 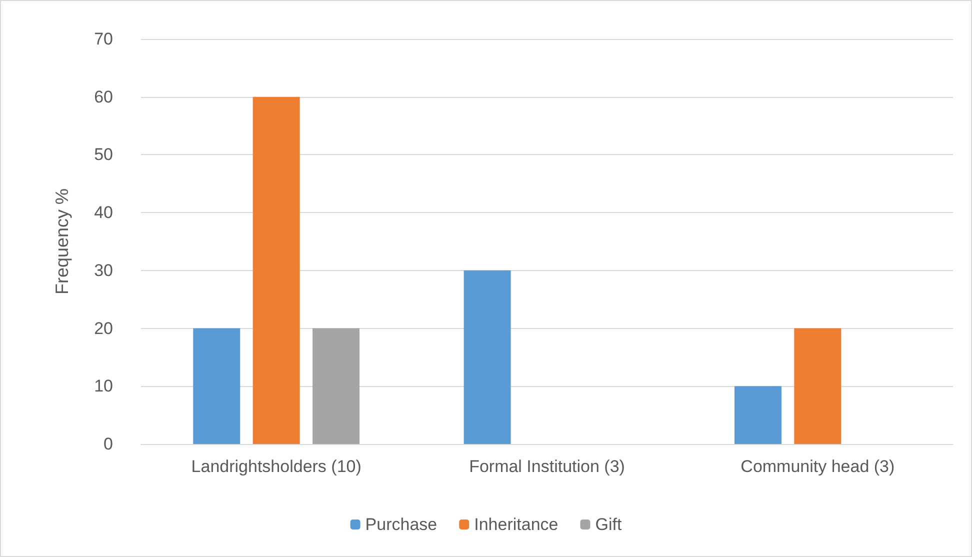 What do you see at coordinates (103, 328) in the screenshot?
I see `y-tick-label: 20` at bounding box center [103, 328].